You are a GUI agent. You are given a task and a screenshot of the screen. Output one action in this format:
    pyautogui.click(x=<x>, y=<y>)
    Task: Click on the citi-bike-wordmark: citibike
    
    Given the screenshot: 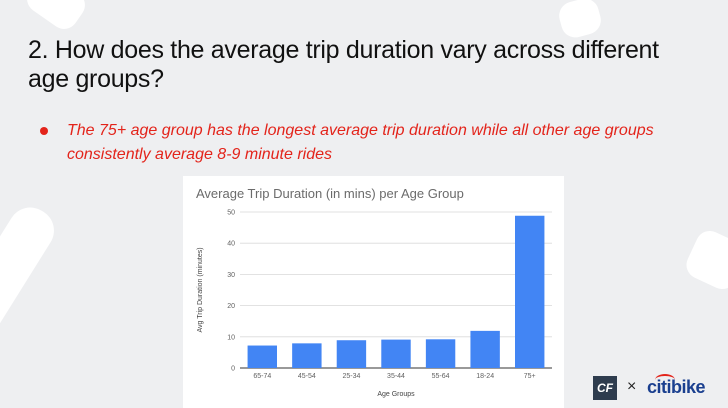 What is the action you would take?
    pyautogui.click(x=676, y=387)
    